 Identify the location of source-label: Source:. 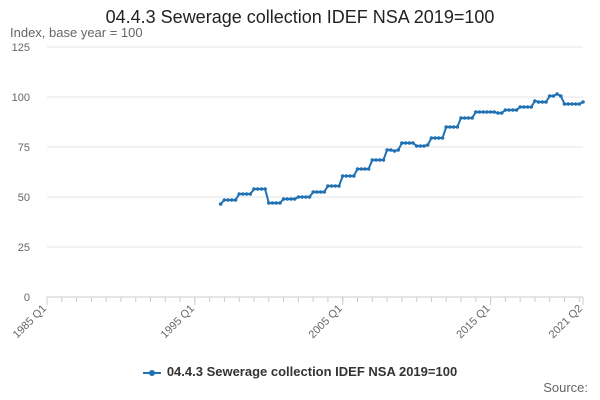
(565, 387).